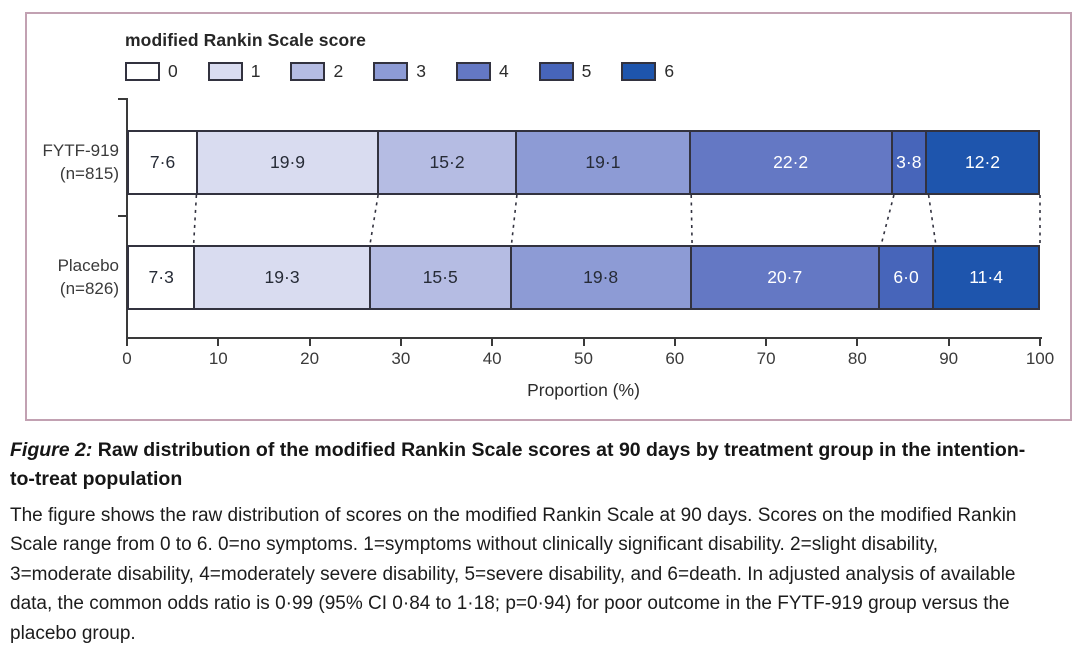 This screenshot has width=1080, height=668. What do you see at coordinates (907, 277) in the screenshot?
I see `bar-segment: 6·0` at bounding box center [907, 277].